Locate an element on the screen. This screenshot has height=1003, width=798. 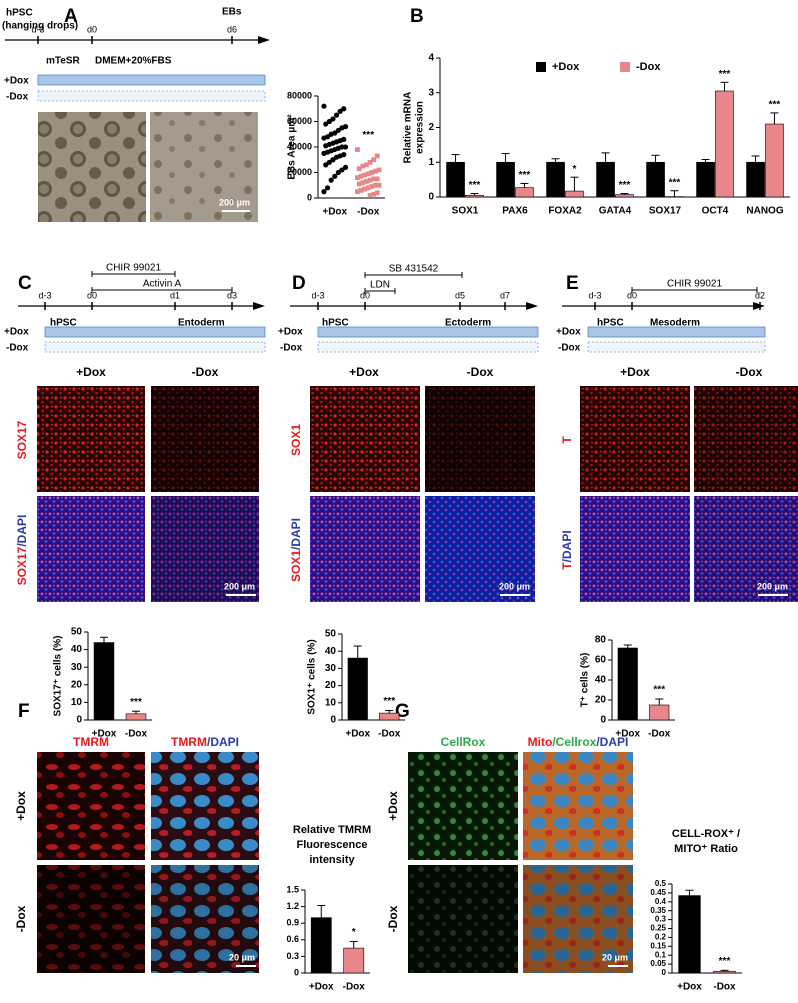
timeline-arrow is located at coordinates (759, 306).